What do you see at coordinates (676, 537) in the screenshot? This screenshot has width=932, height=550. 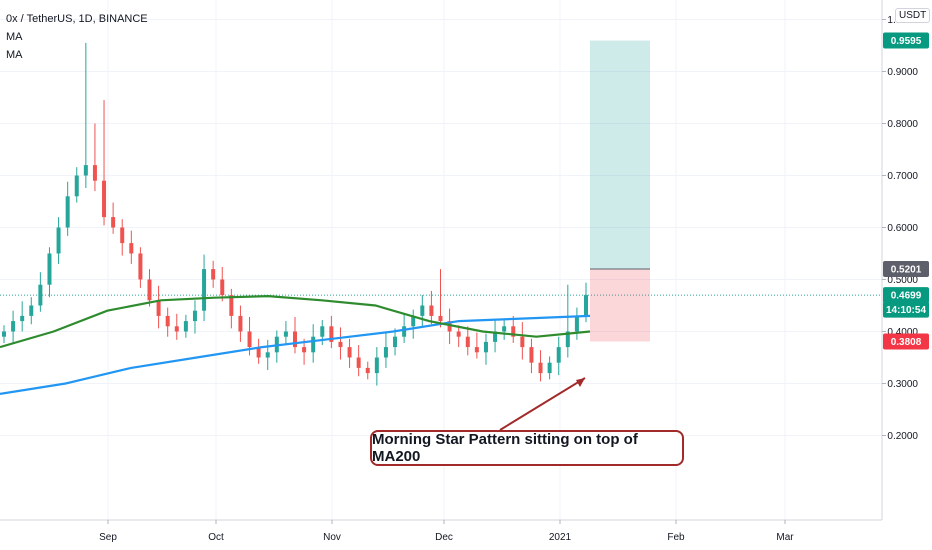 I see `x-tick-label: Feb` at bounding box center [676, 537].